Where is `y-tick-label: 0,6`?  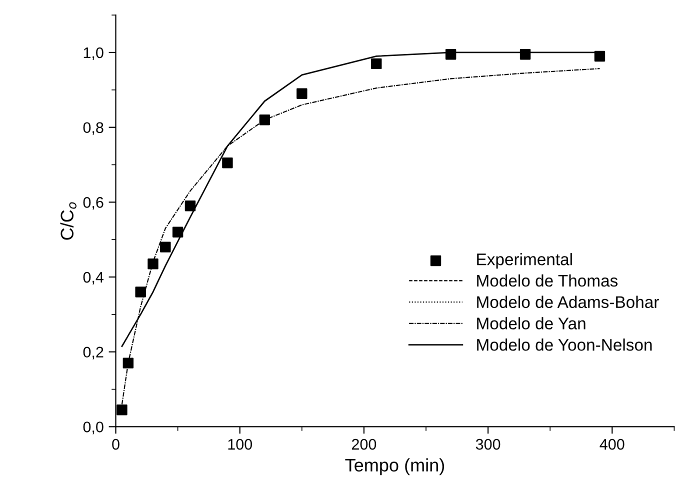 y-tick-label: 0,6 is located at coordinates (93, 203).